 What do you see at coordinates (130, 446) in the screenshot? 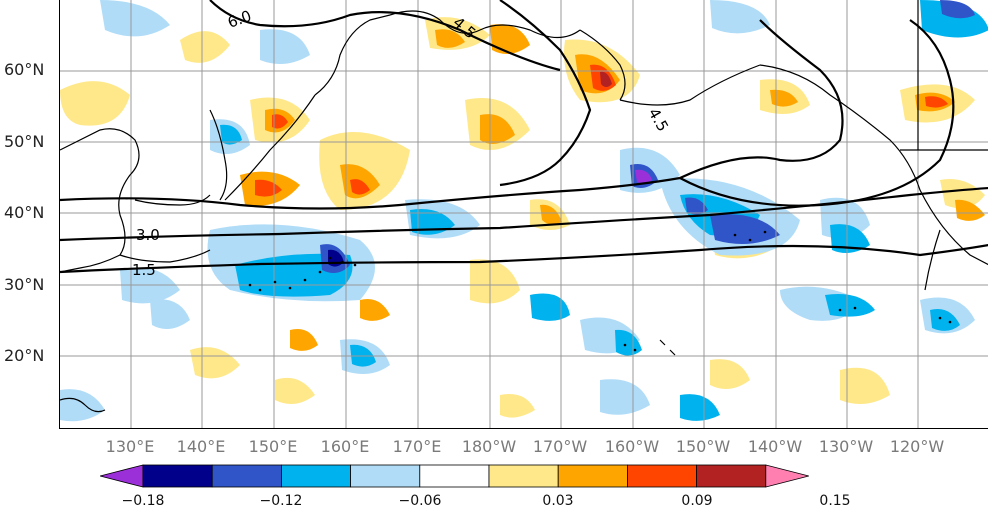
I see `lon-label: 130°E` at bounding box center [130, 446].